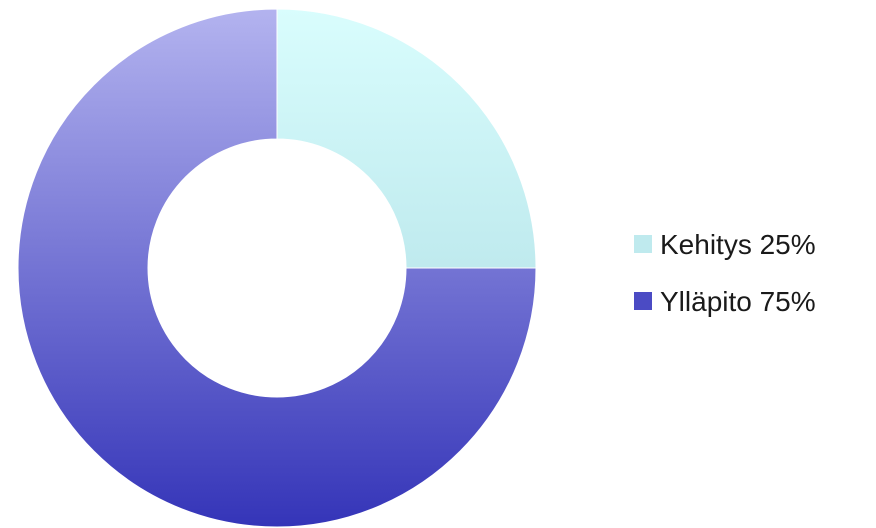  Describe the element at coordinates (738, 301) in the screenshot. I see `legend-label: Ylläpito 75%` at that location.